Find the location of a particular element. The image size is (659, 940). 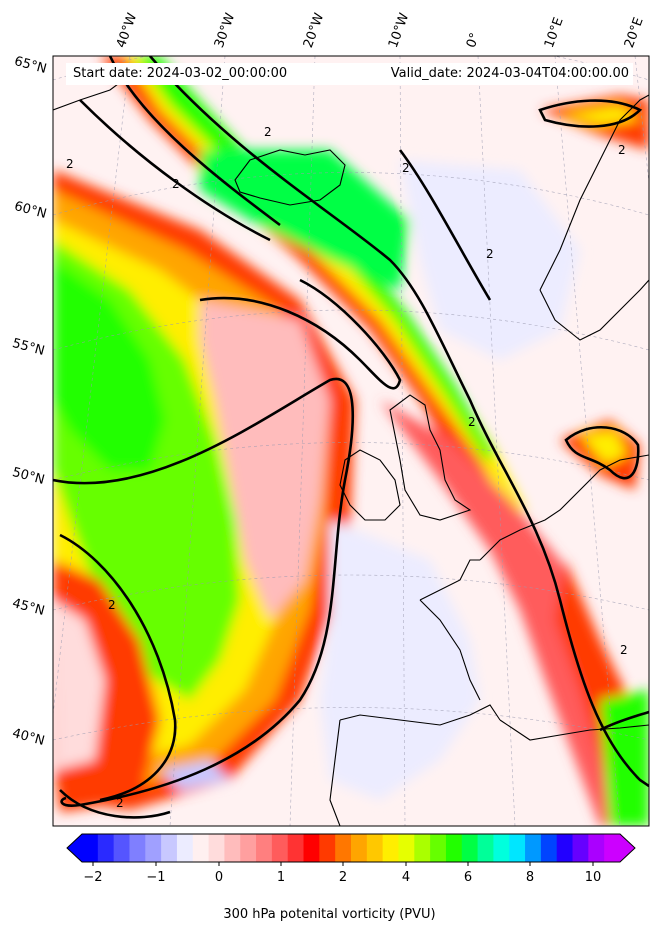

colorbar-extend-low is located at coordinates (74, 848).